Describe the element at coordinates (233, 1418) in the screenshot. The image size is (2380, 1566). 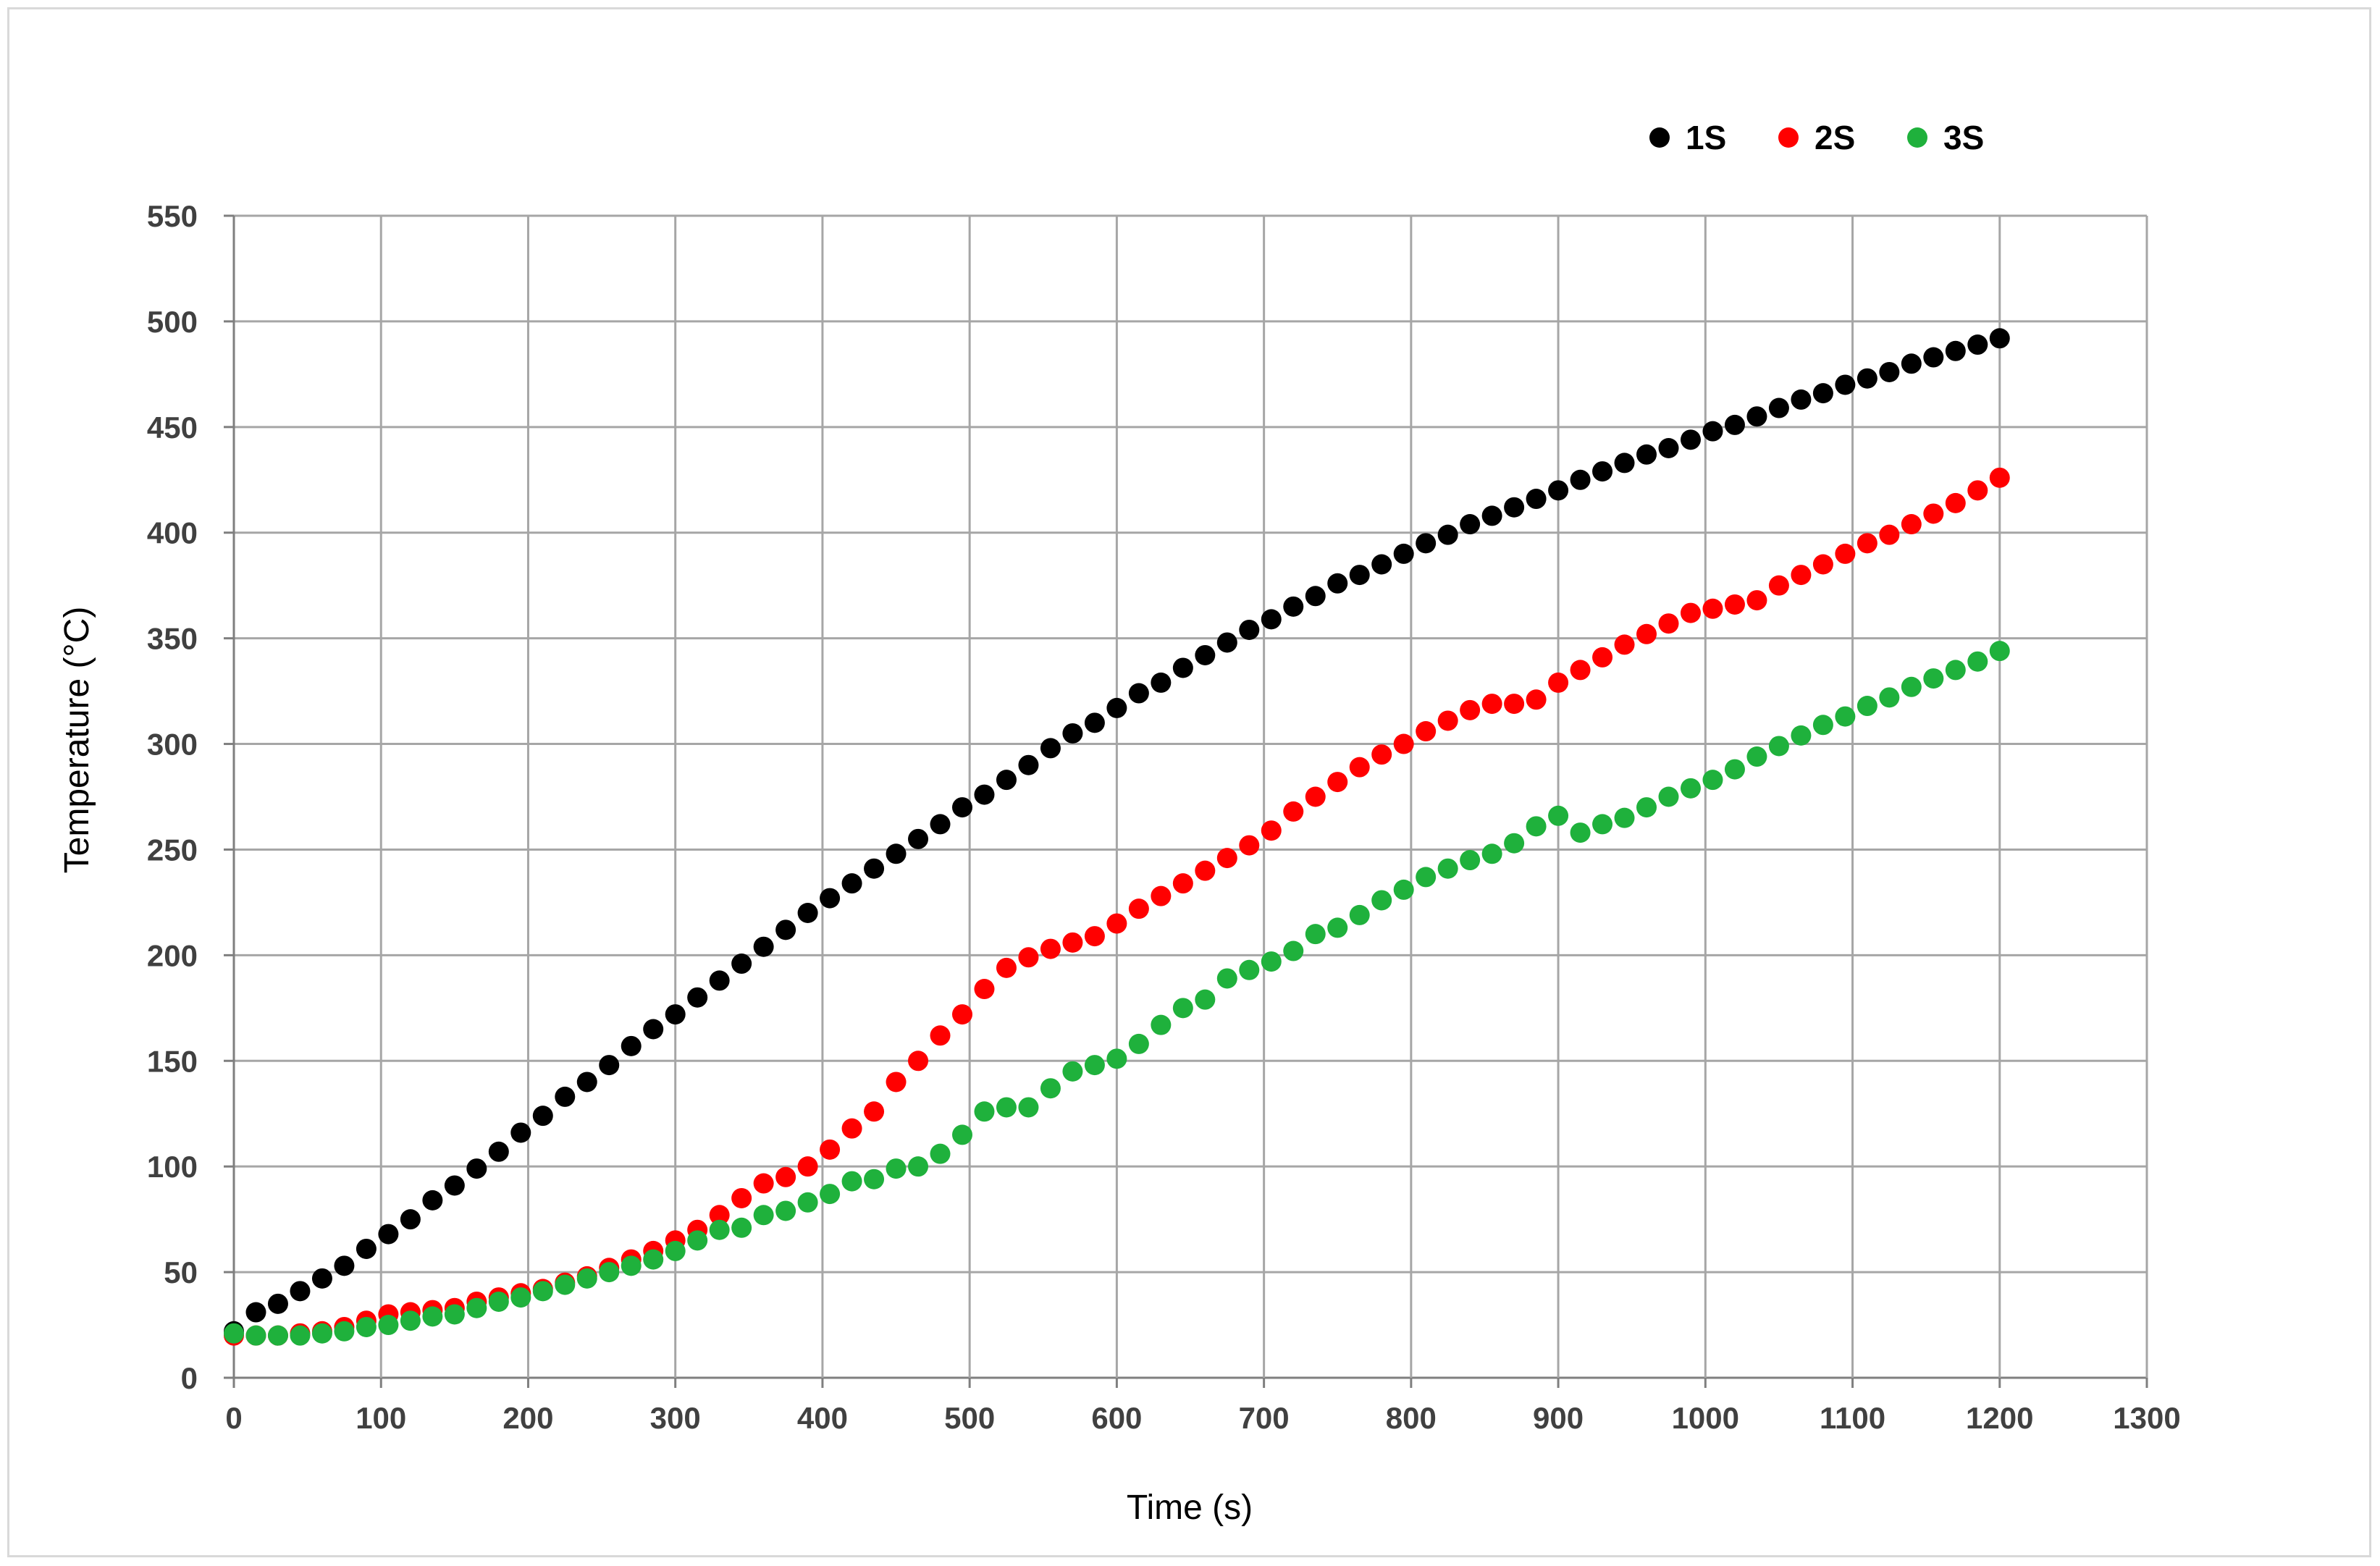
I see `x-tick-label: 0` at that location.